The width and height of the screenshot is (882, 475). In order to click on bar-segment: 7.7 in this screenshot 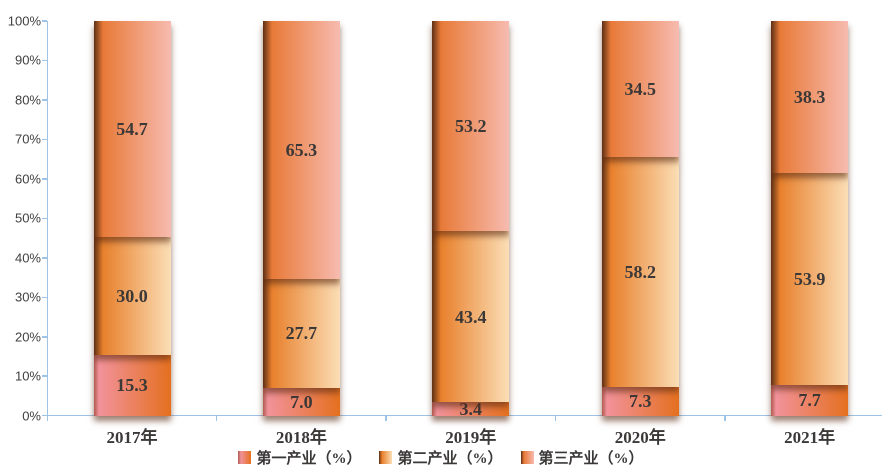, I will do `click(810, 400)`.